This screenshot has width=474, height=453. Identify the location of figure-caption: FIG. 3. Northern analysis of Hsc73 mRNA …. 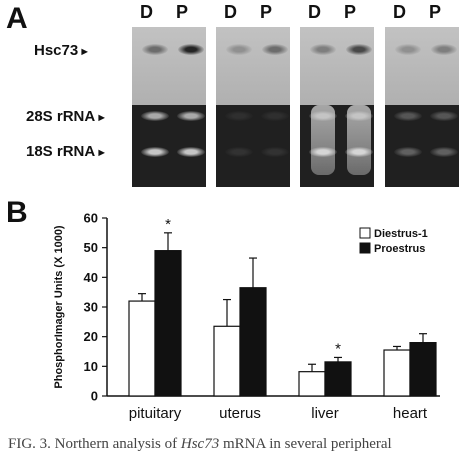
(200, 444).